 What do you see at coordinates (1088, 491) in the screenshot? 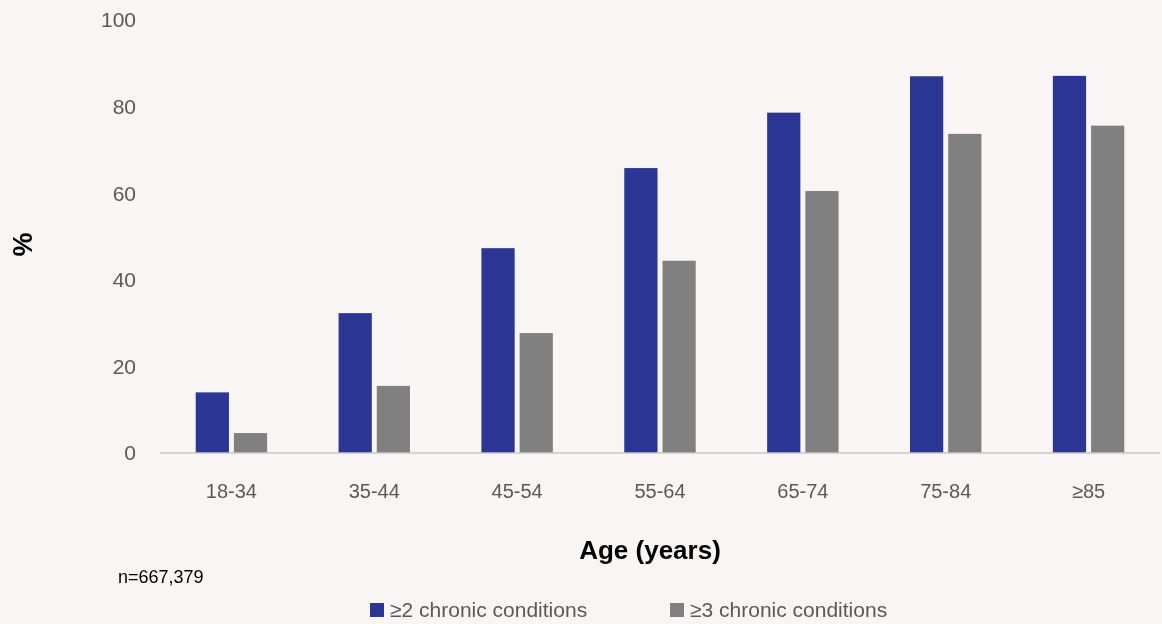
I see `x-tick-label: ≥85` at bounding box center [1088, 491].